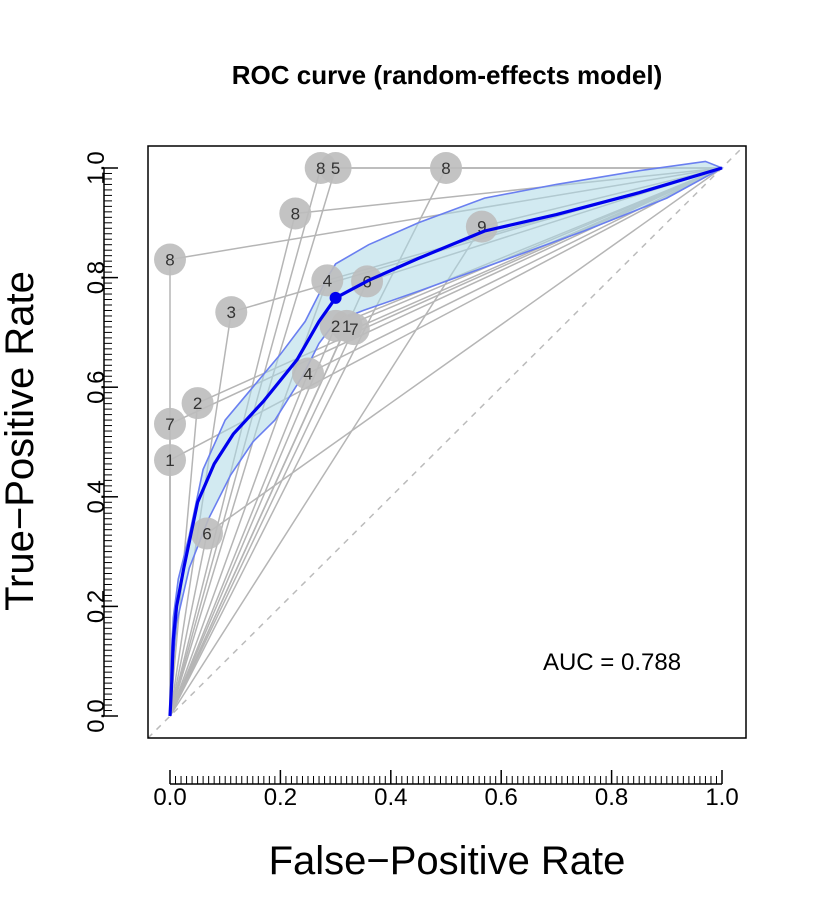  What do you see at coordinates (169, 797) in the screenshot?
I see `x-tick-label-0: 0.0` at bounding box center [169, 797].